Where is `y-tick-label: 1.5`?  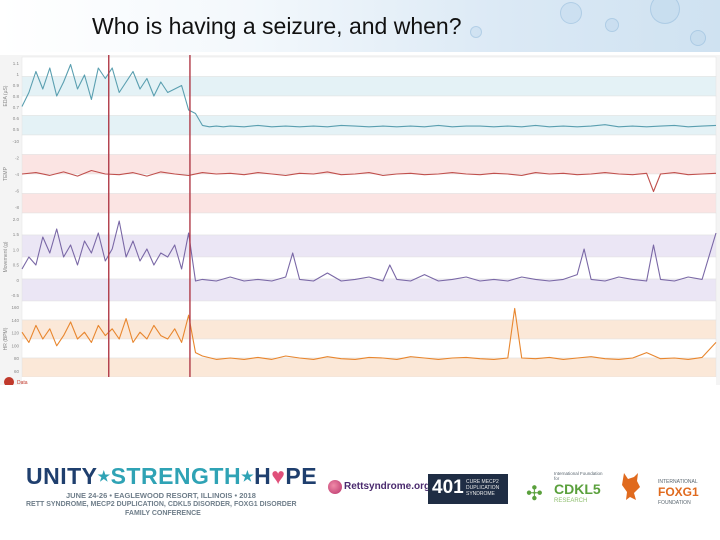
y-tick-label: 1.5 is located at coordinates (16, 234).